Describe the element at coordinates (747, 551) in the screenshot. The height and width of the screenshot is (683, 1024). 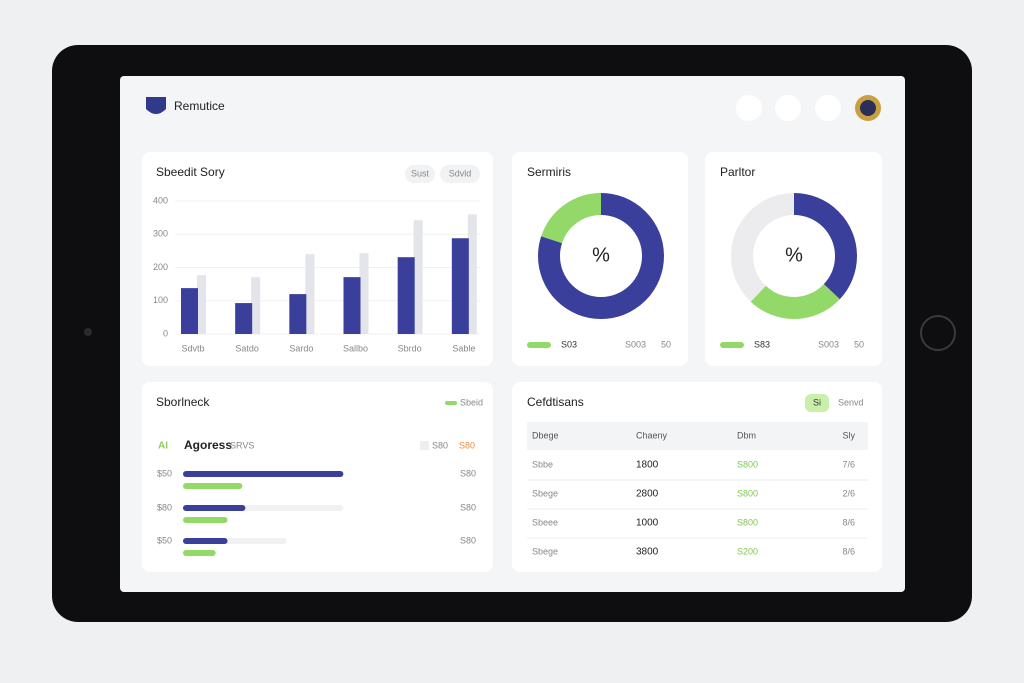
I see `cell: S200` at that location.